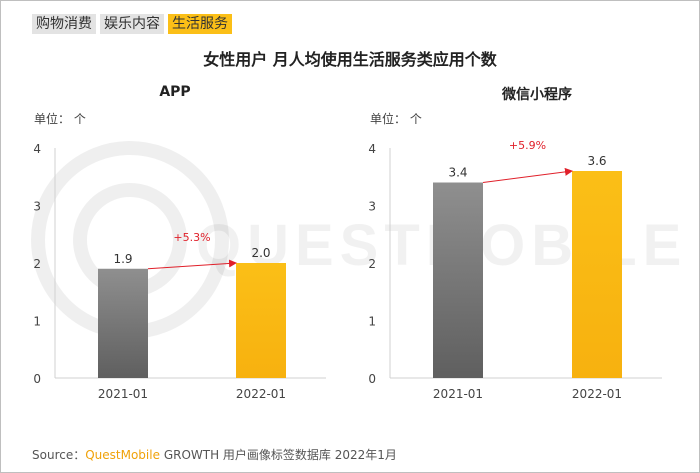 Image resolution: width=700 pixels, height=473 pixels. I want to click on value-label: 1.9, so click(122, 259).